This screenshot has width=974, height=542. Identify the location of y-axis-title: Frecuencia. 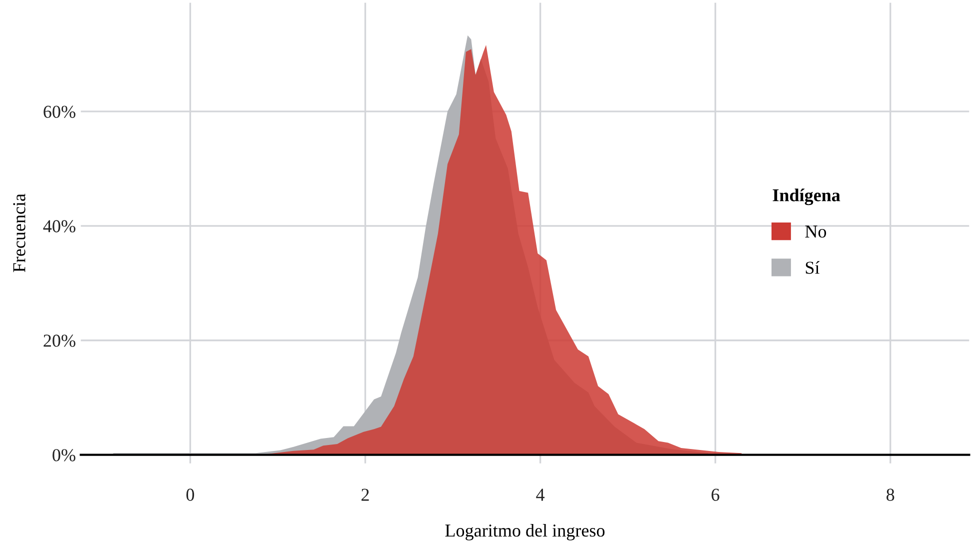
(19, 233).